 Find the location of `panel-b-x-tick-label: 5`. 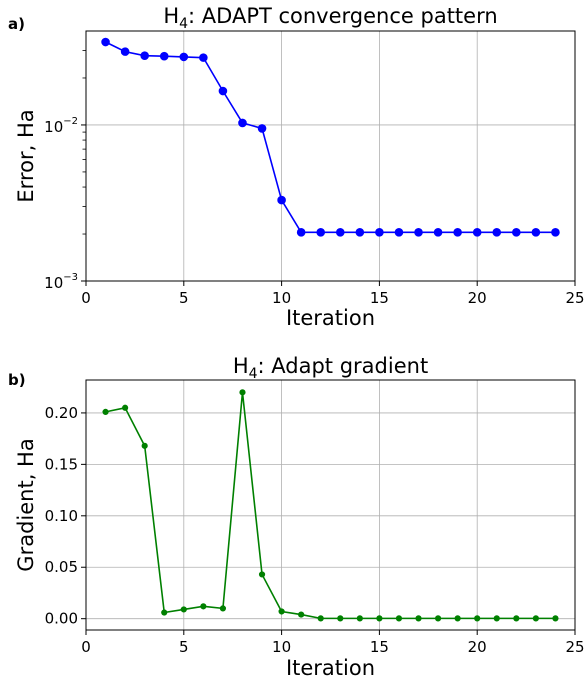

panel-b-x-tick-label: 5 is located at coordinates (184, 647).